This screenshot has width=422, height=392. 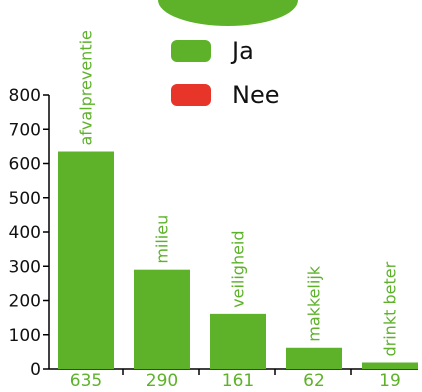 I want to click on y-tick-label: 400, so click(x=25, y=233).